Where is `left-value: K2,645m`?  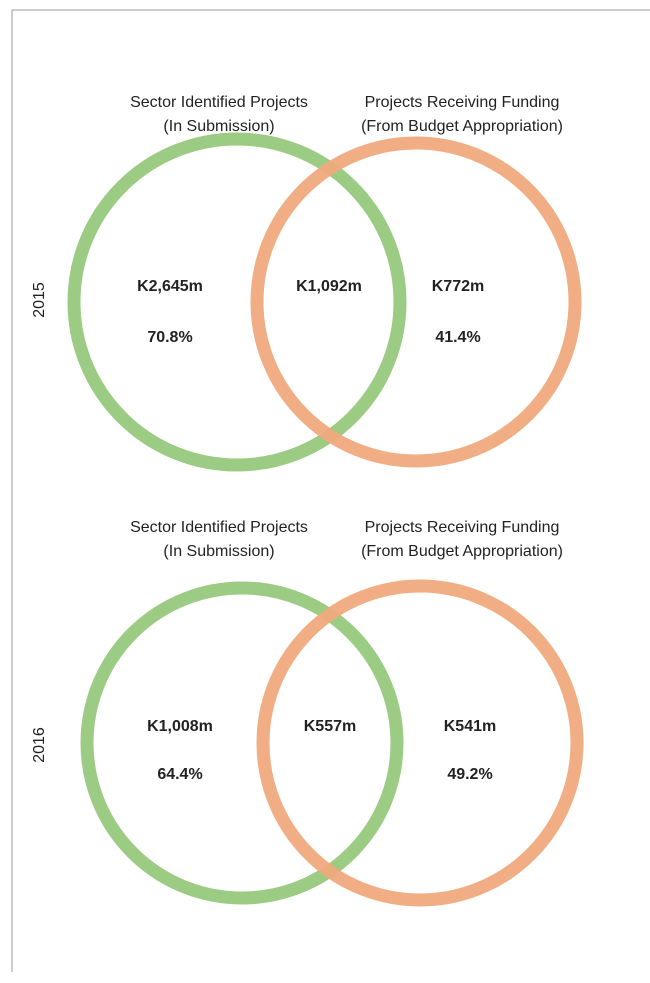 left-value: K2,645m is located at coordinates (170, 286).